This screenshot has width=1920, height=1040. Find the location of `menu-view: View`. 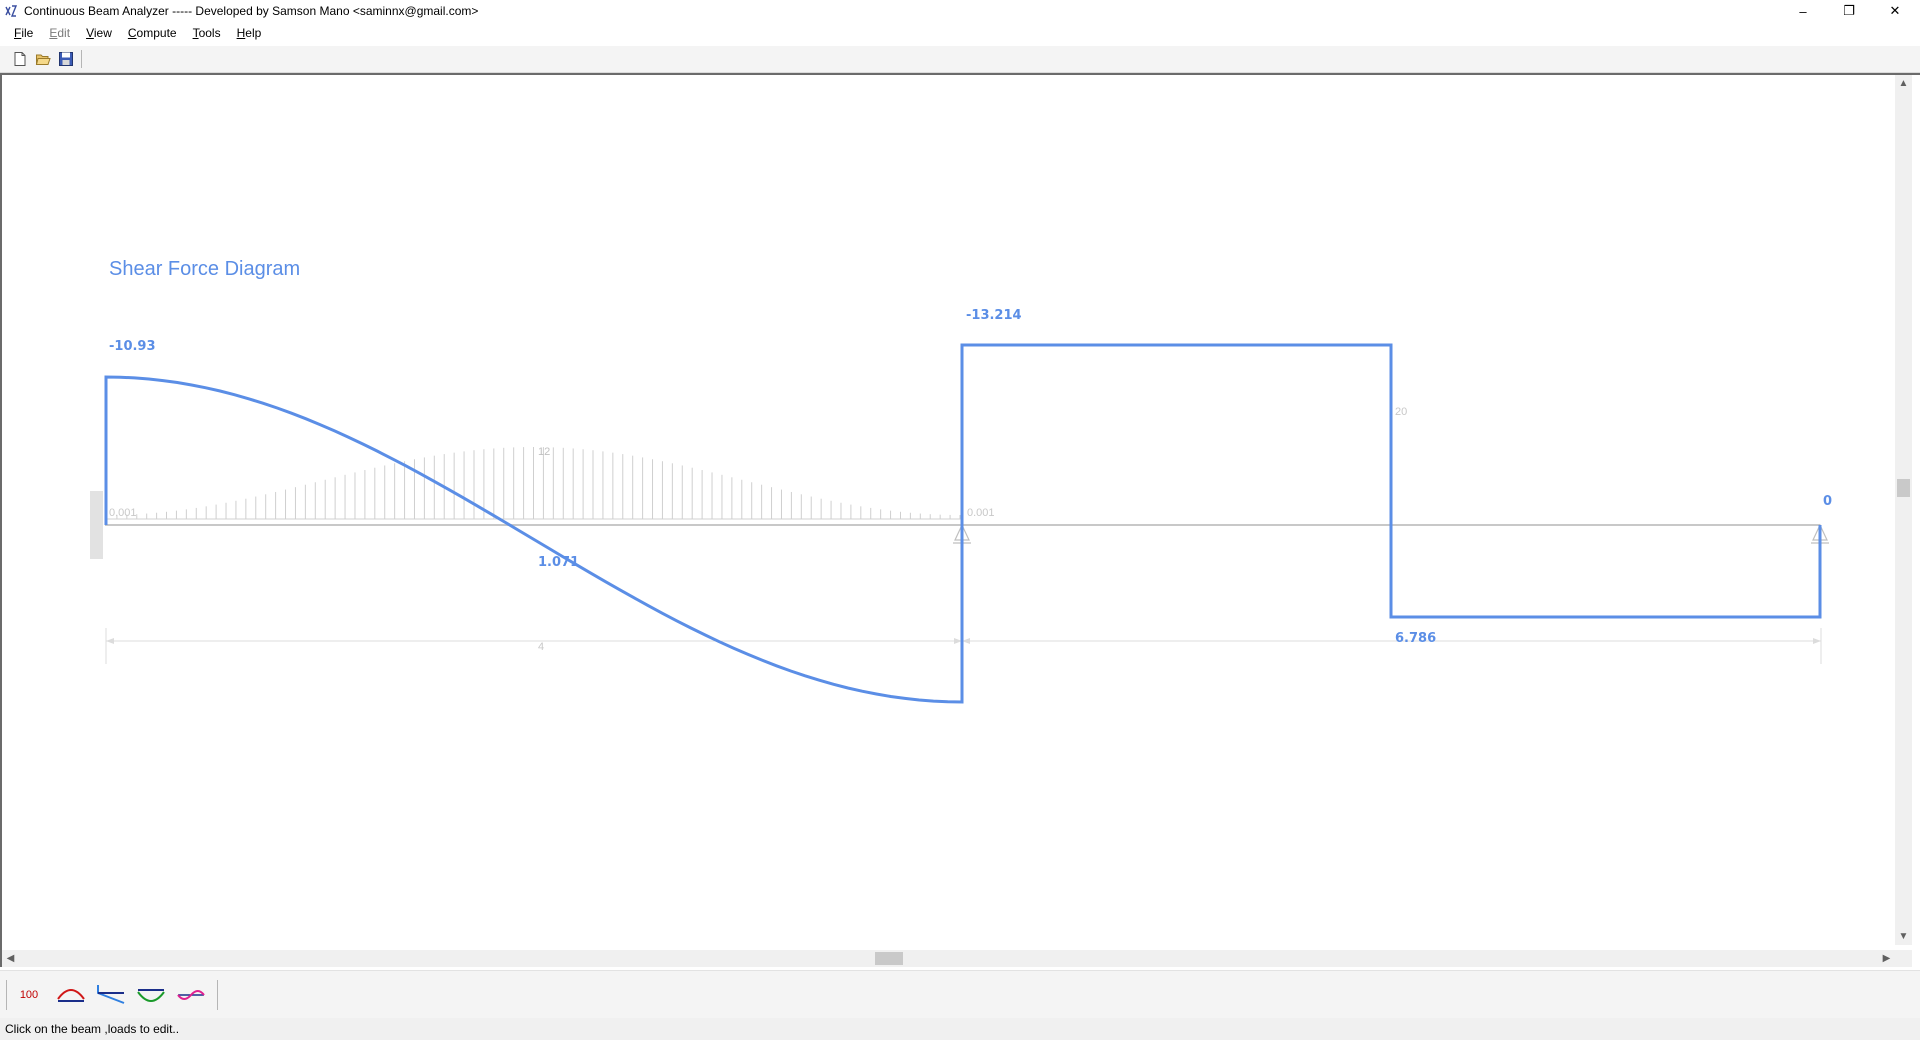

menu-view: View is located at coordinates (99, 33).